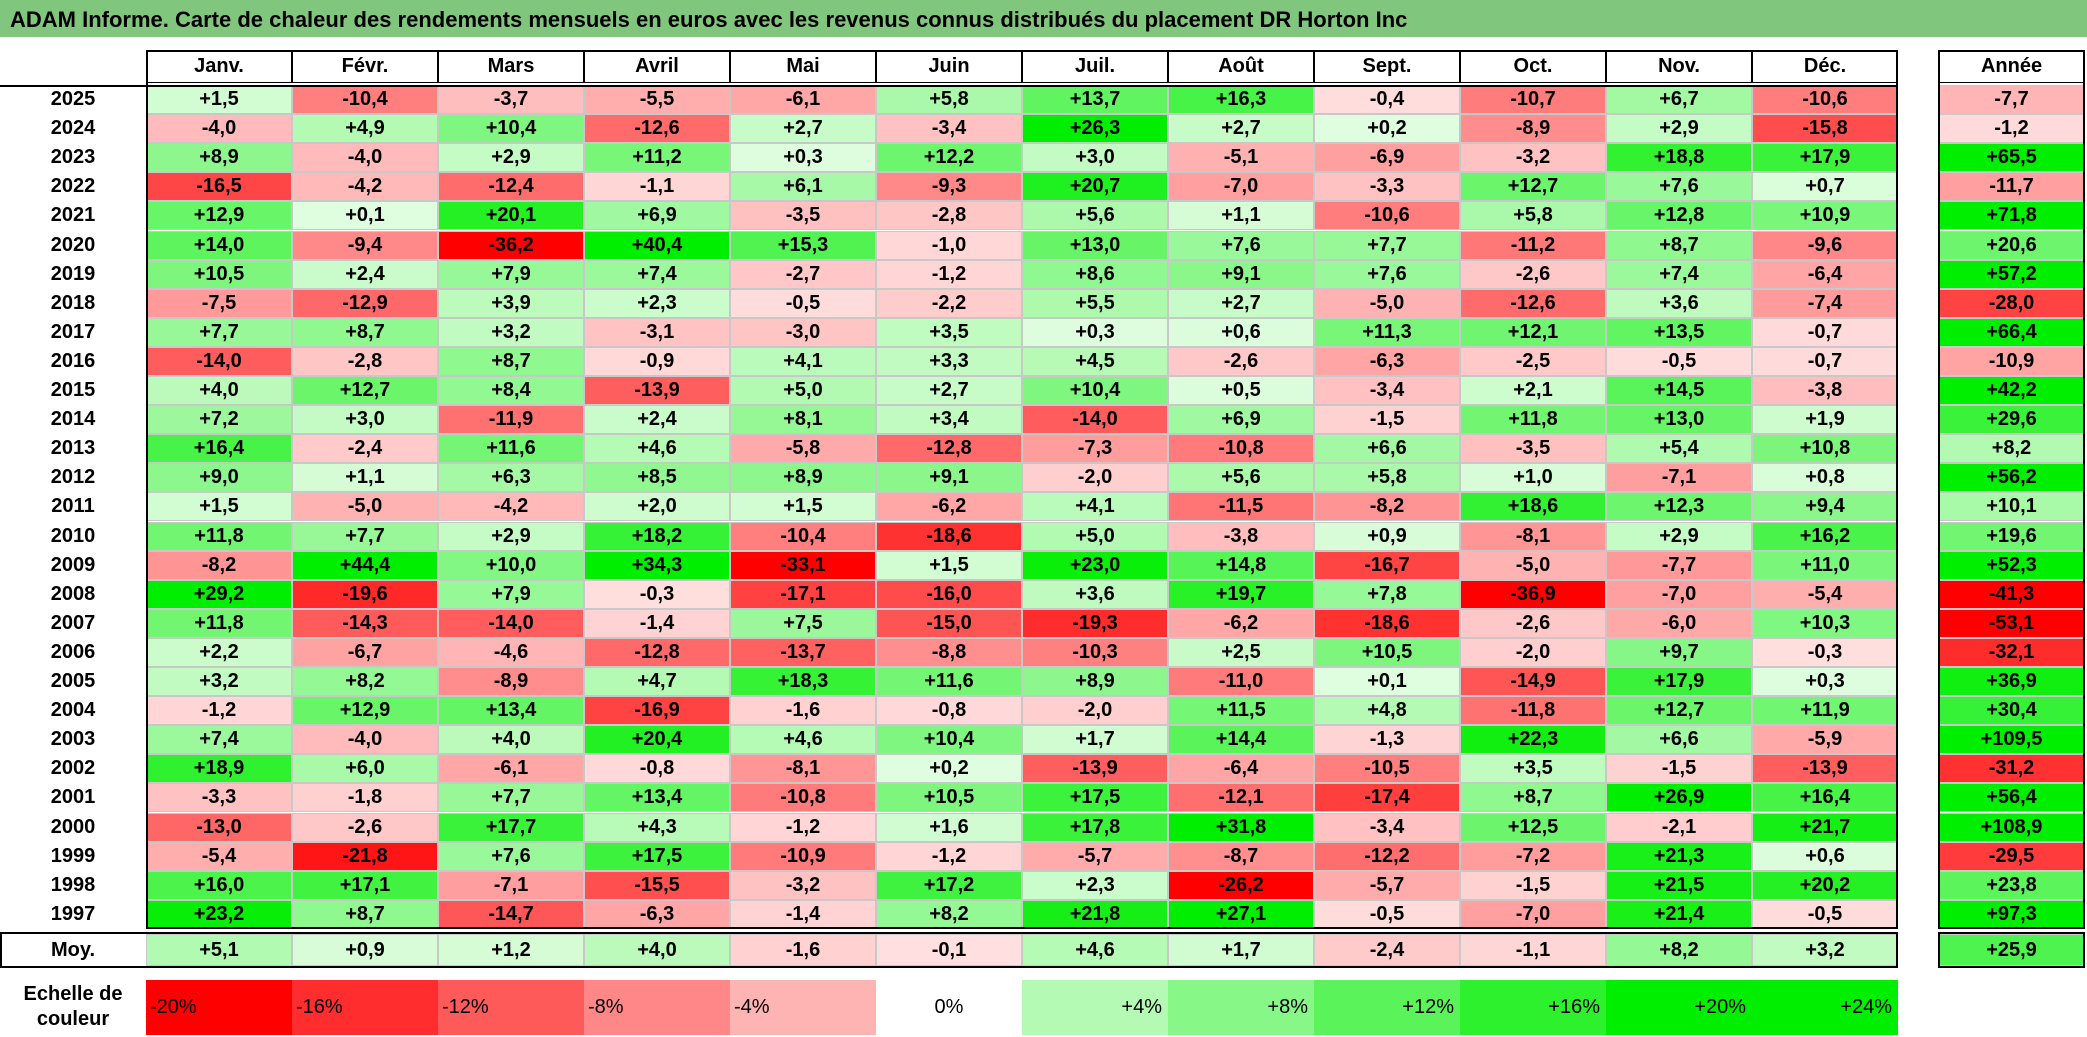 This screenshot has width=2087, height=1037. Describe the element at coordinates (1533, 682) in the screenshot. I see `heatmap-cell: -14,9` at that location.